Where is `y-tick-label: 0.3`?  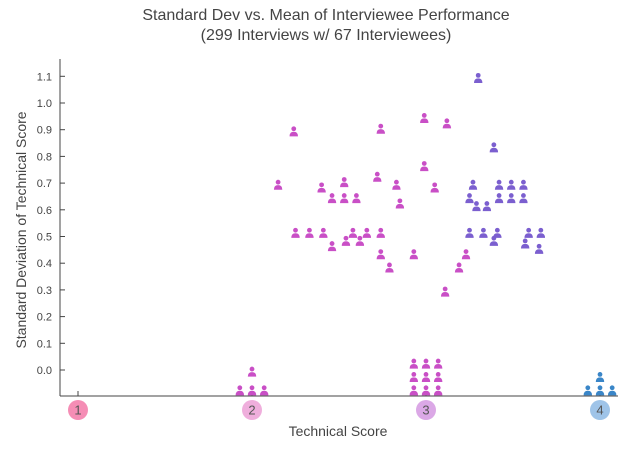
y-tick-label: 0.3 is located at coordinates (44, 291).